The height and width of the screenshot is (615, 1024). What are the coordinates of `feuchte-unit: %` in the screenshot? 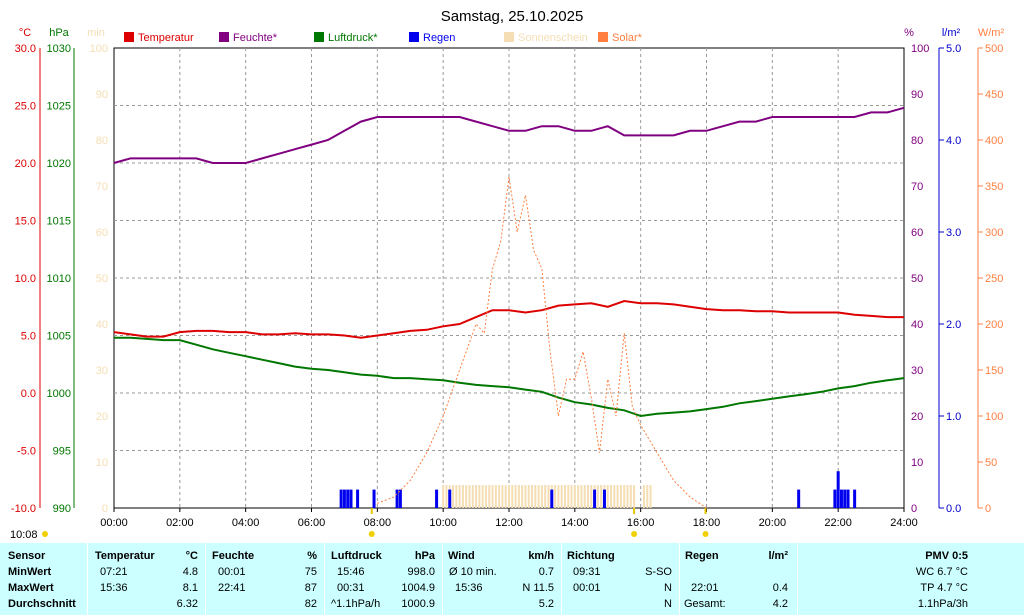 It's located at (312, 556).